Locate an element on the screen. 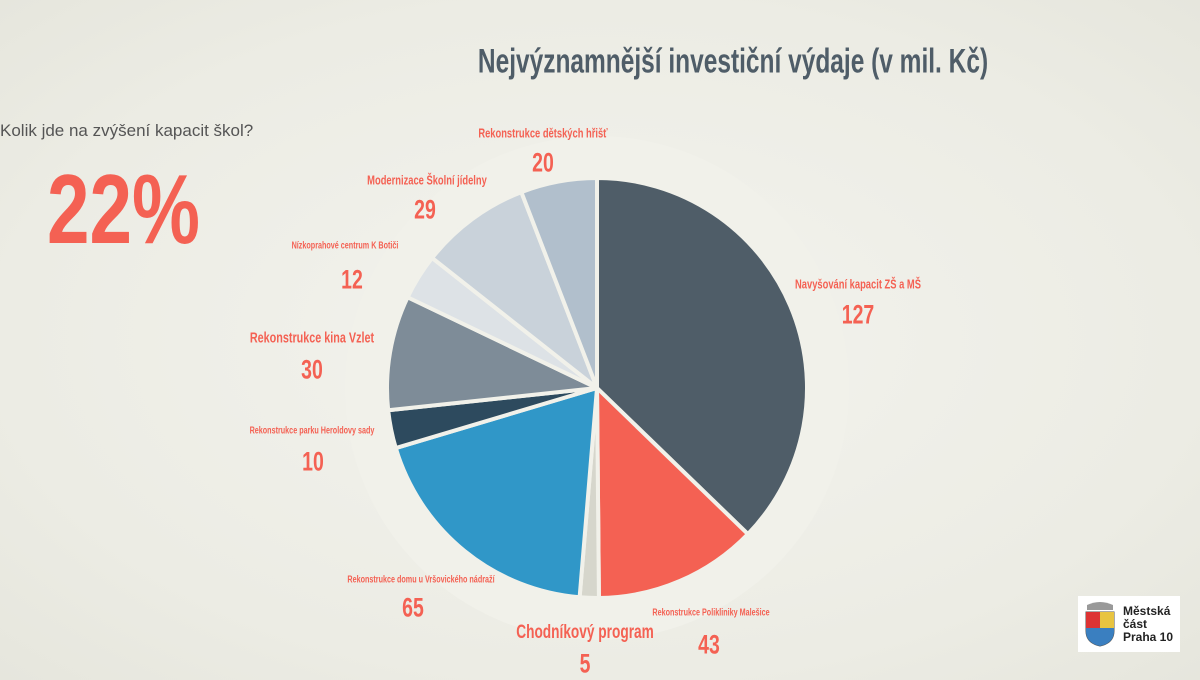 The height and width of the screenshot is (680, 1200). slice-value: 10 is located at coordinates (313, 461).